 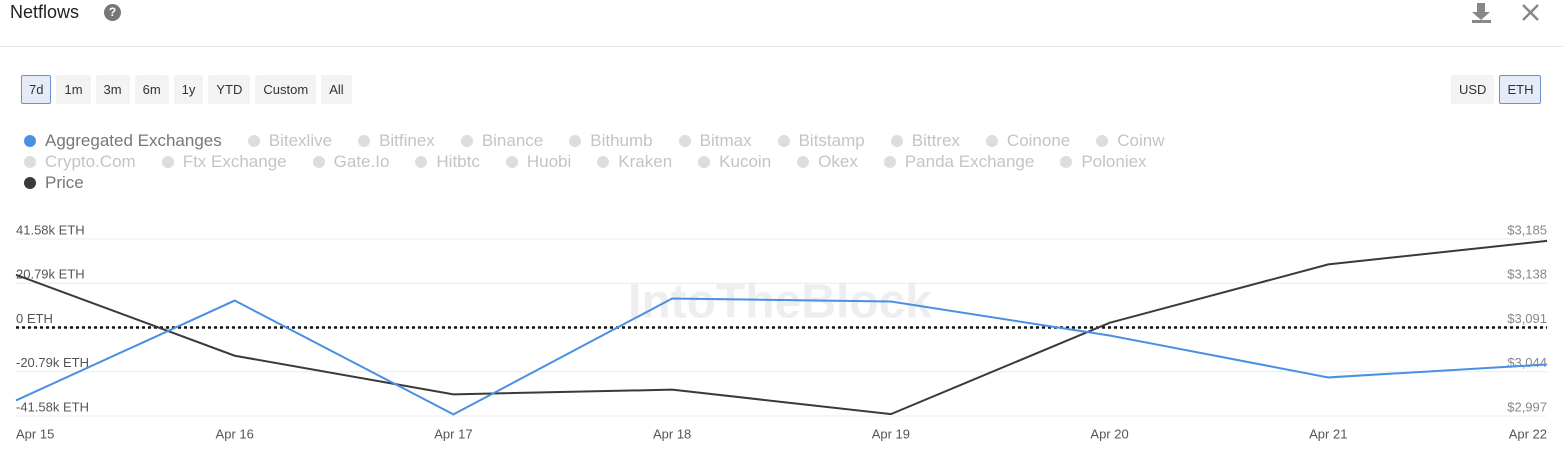 What do you see at coordinates (1141, 140) in the screenshot?
I see `legend-label: Coinw` at bounding box center [1141, 140].